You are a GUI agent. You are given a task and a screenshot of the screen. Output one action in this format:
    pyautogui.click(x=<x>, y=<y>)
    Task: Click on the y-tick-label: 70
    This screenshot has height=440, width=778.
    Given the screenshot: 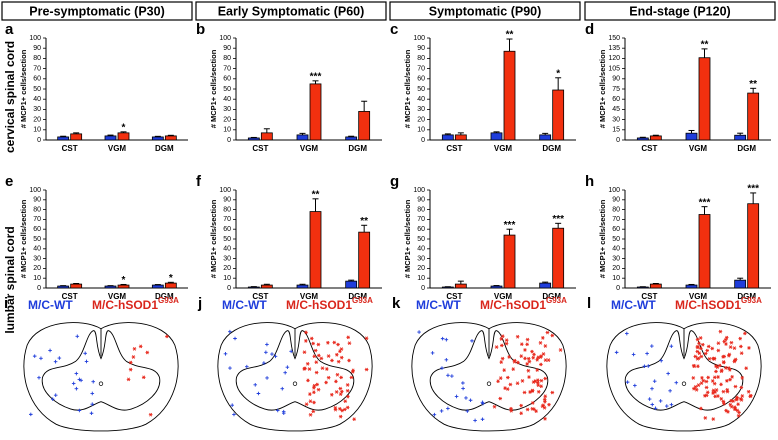 What is the action you would take?
    pyautogui.click(x=421, y=219)
    